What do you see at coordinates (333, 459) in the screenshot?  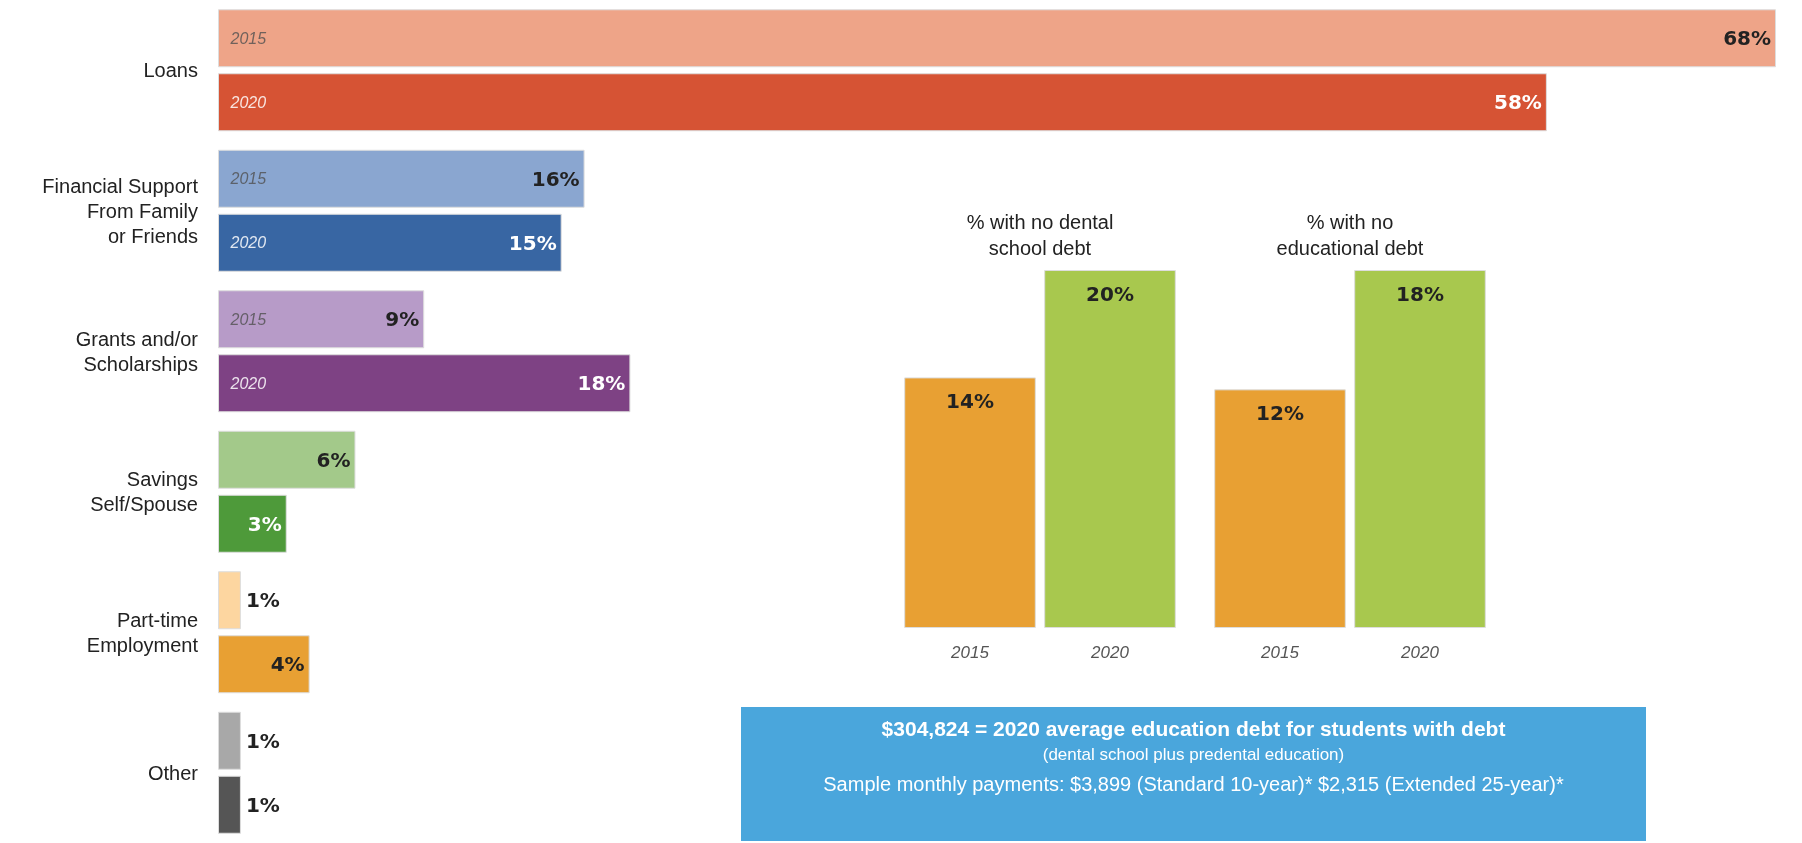 I see `data-label: 6%` at bounding box center [333, 459].